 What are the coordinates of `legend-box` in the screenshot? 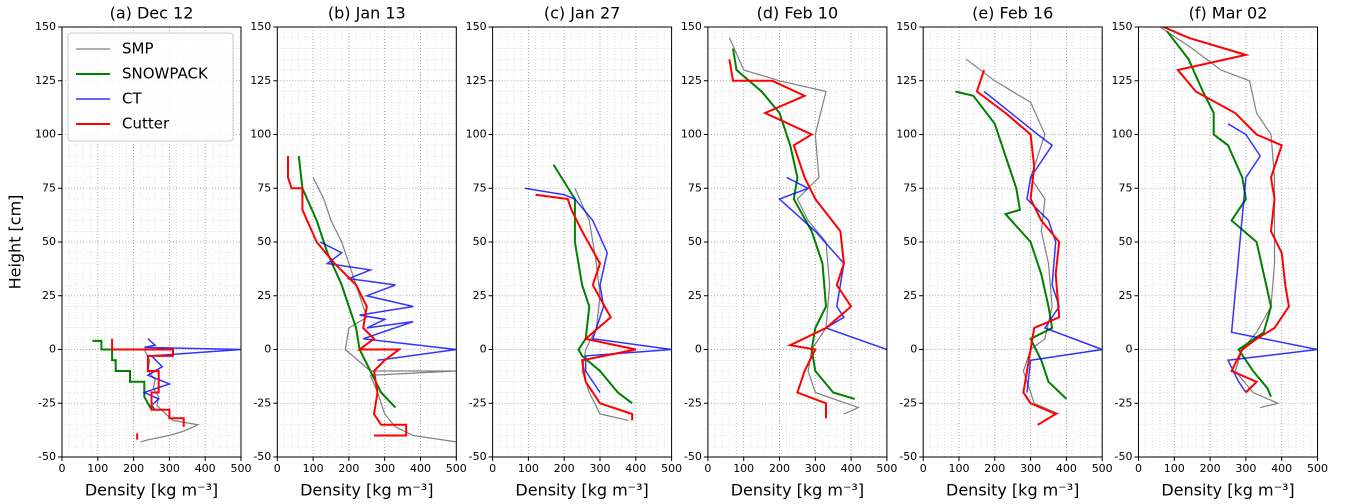 It's located at (150, 87).